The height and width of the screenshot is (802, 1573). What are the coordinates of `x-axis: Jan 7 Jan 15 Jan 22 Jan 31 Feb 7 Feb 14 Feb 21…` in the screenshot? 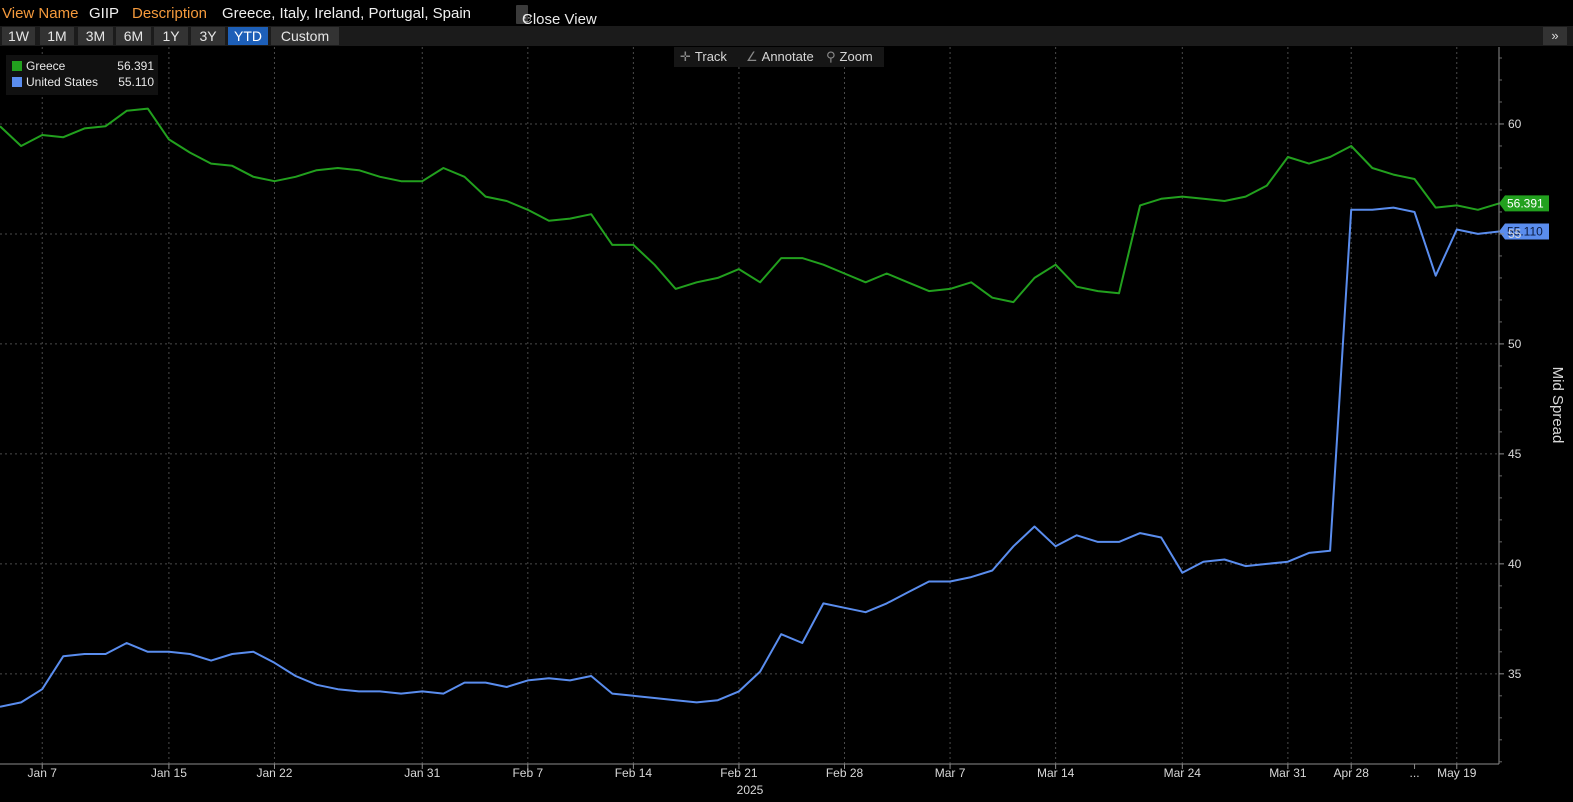 It's located at (749, 771).